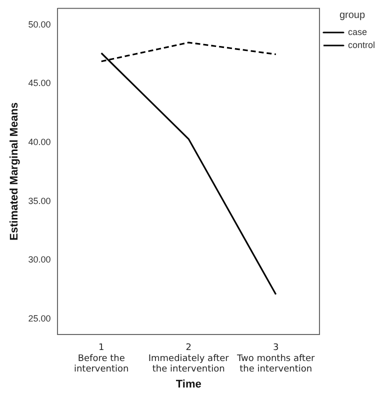 The image size is (385, 393). What do you see at coordinates (101, 359) in the screenshot?
I see `x-tick-label: 1 Before the intervention` at bounding box center [101, 359].